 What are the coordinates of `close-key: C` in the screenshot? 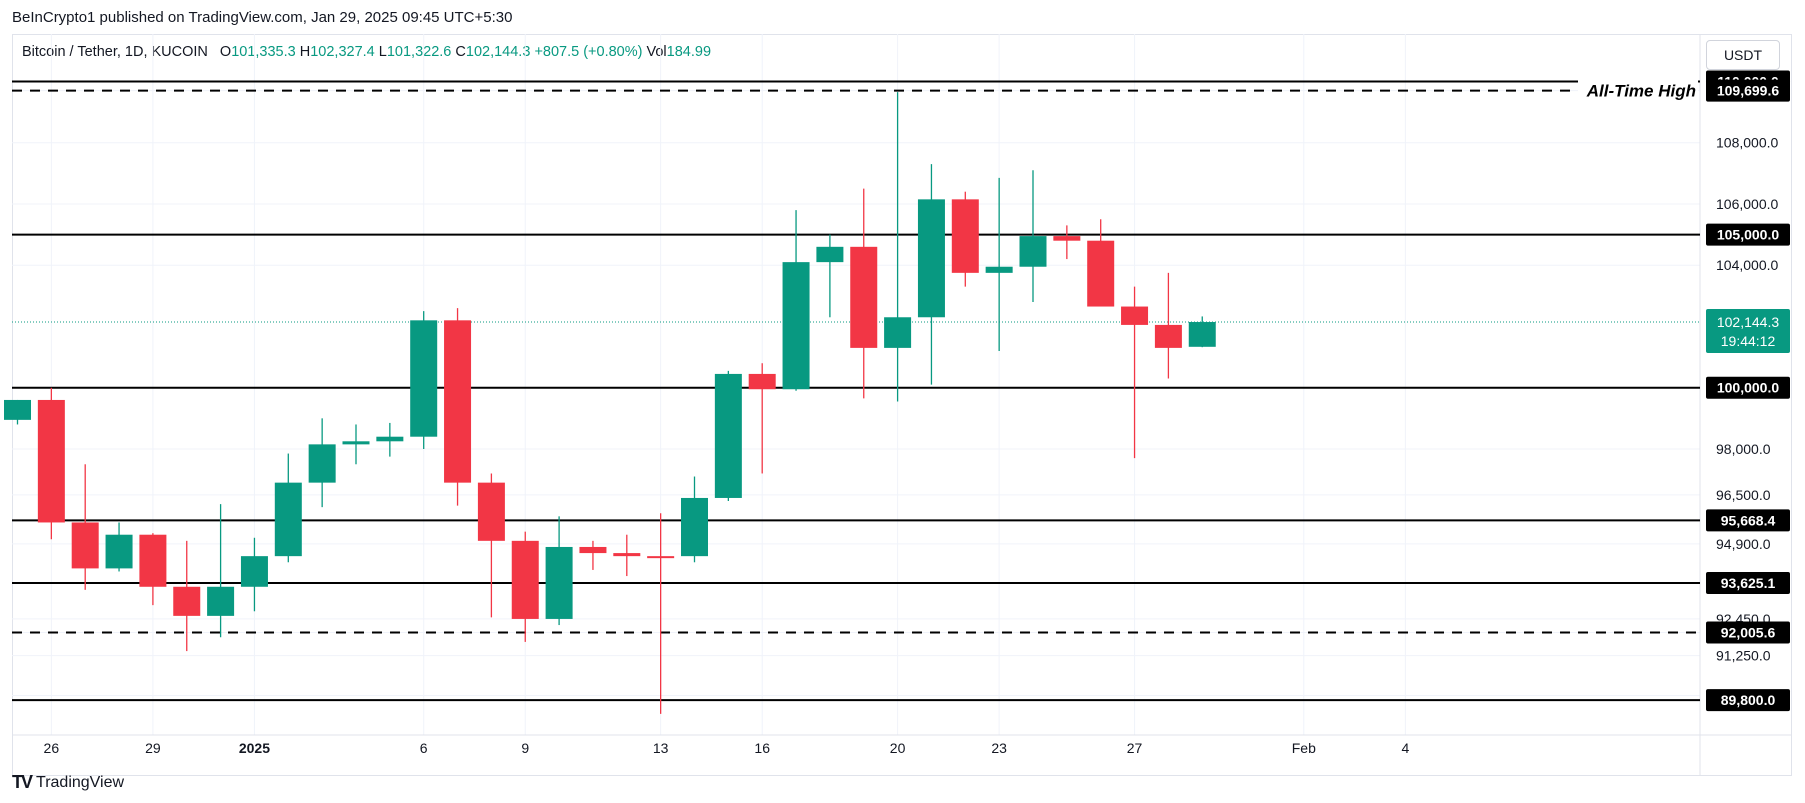 It's located at (460, 52).